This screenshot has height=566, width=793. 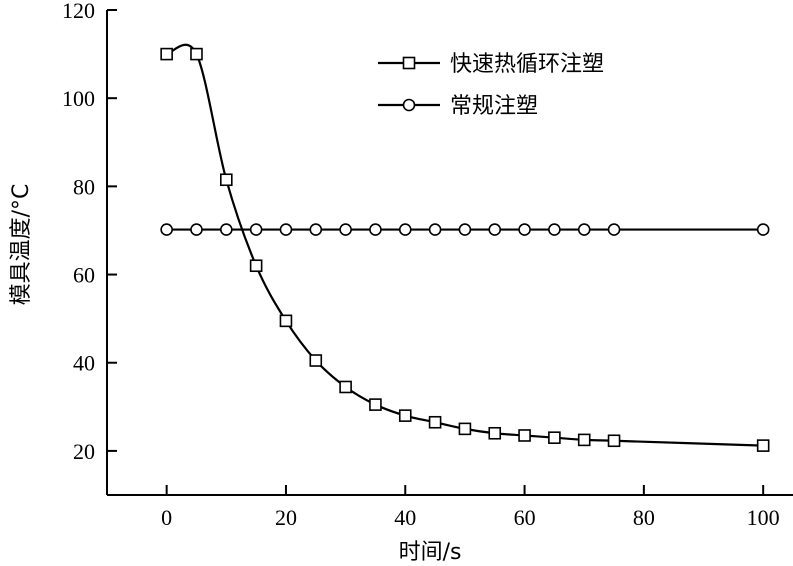 What do you see at coordinates (527, 64) in the screenshot?
I see `legend-label: 快速热循环注塑` at bounding box center [527, 64].